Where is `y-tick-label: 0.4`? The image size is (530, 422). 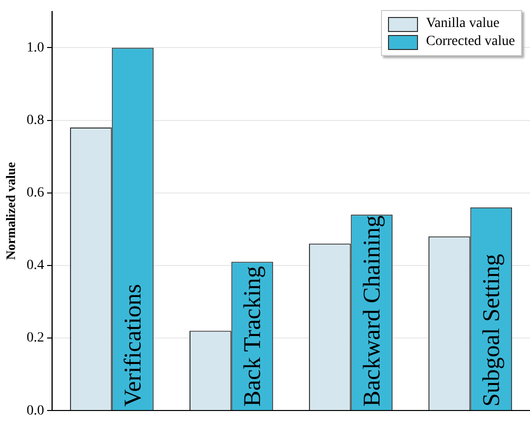 y-tick-label: 0.4 is located at coordinates (35, 266).